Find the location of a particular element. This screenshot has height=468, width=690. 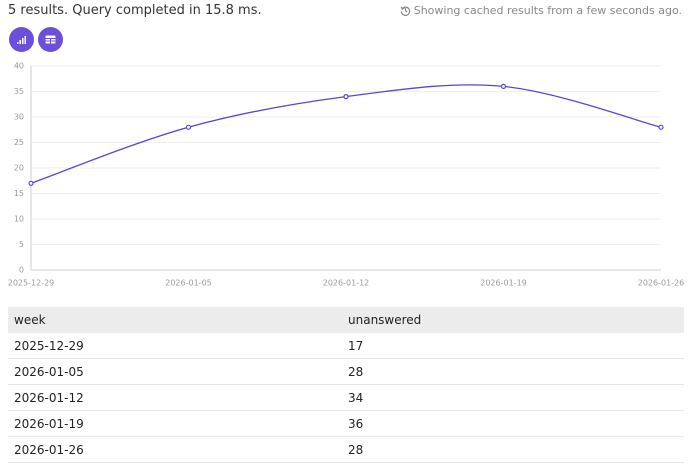

status-text: 5 results. Query completed in 15.8 ms. is located at coordinates (135, 10).